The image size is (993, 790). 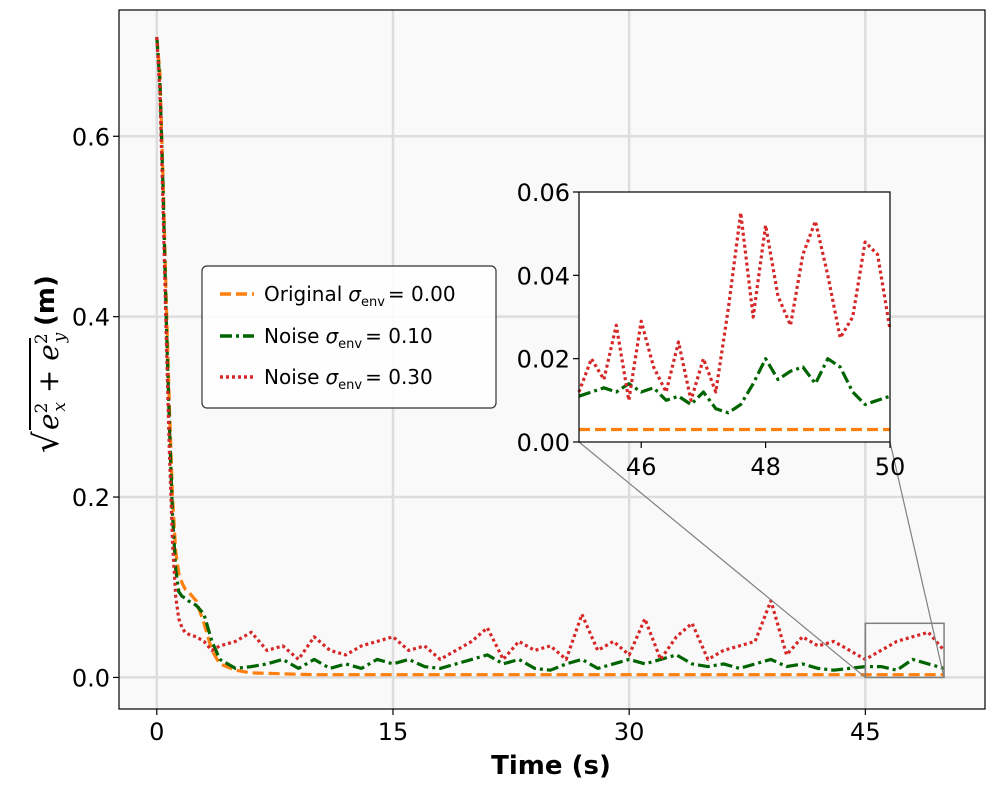 I want to click on legend-value-noise-010: = 0.10, so click(x=399, y=336).